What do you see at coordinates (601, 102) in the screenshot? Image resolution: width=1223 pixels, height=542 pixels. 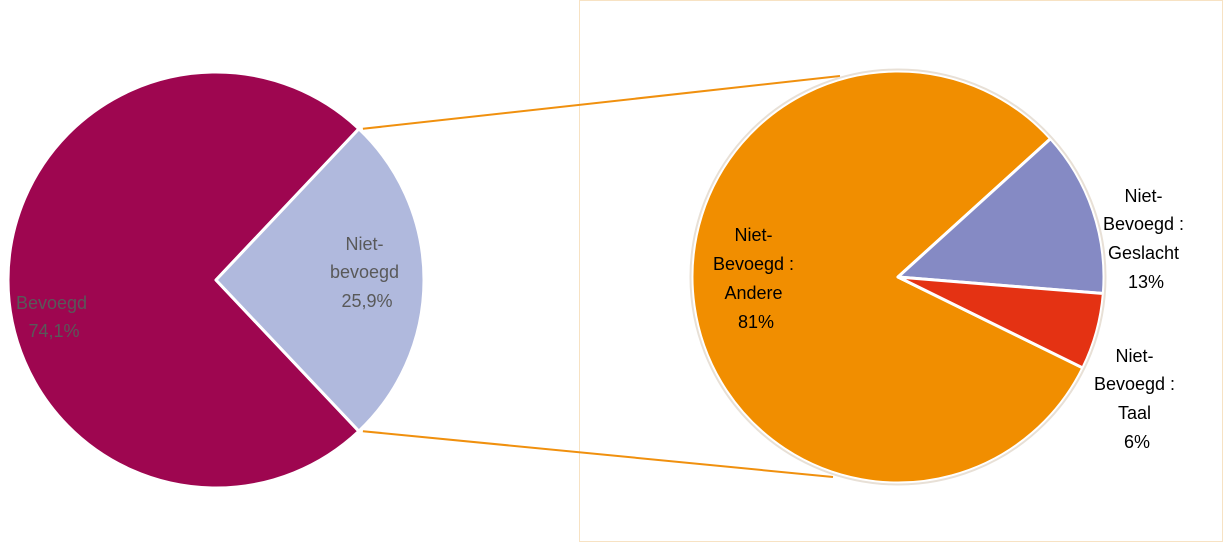 I see `connector-line-top` at bounding box center [601, 102].